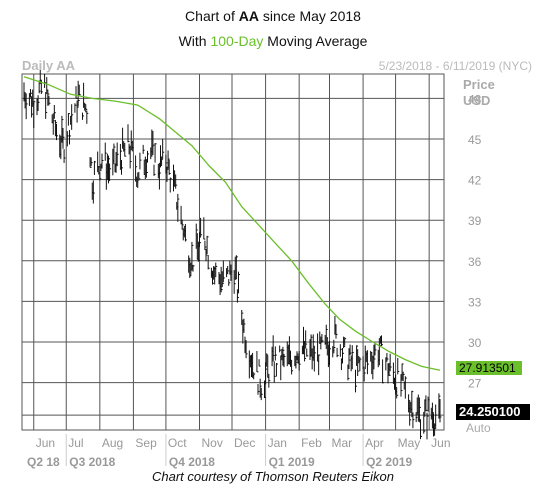 The width and height of the screenshot is (546, 489). Describe the element at coordinates (475, 262) in the screenshot. I see `y-tick-label: 36` at that location.